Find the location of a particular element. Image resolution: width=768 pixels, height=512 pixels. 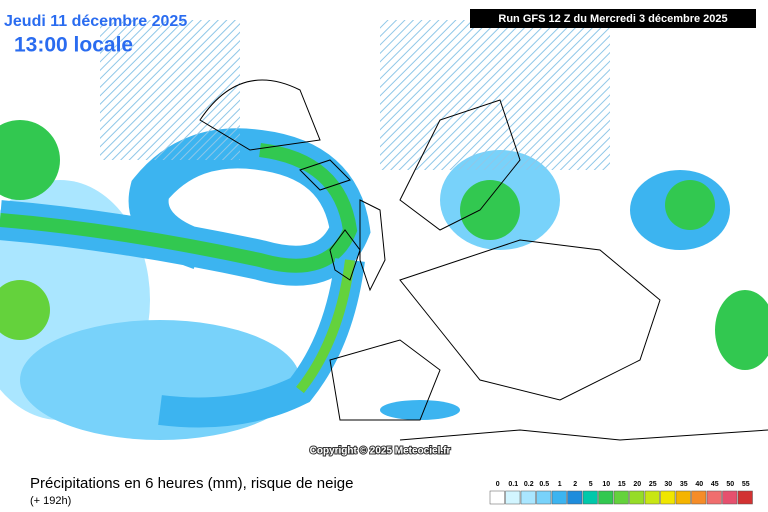

footer-lead: (+ 192h) is located at coordinates (50, 501).